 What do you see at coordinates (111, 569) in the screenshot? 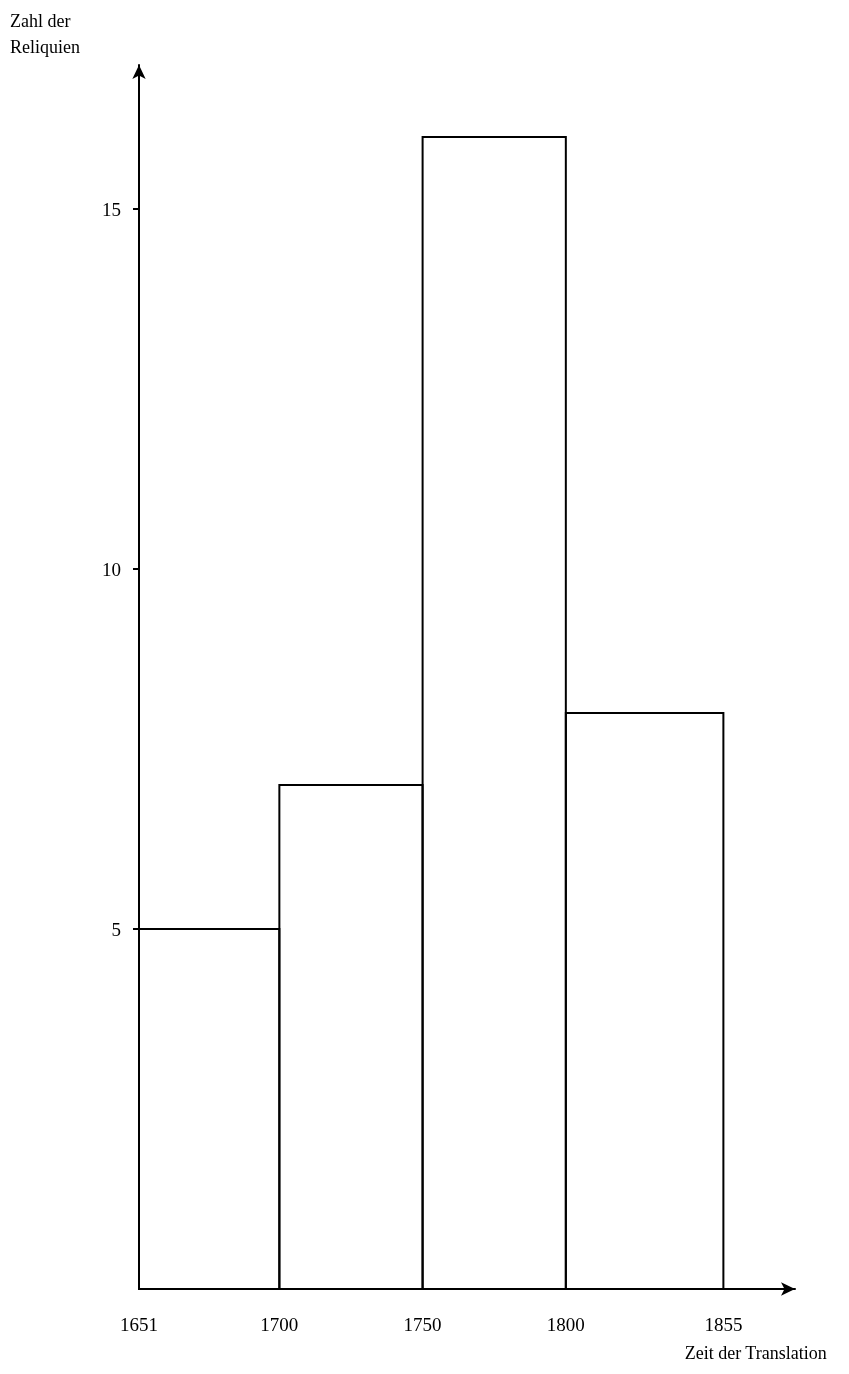
I see `y-tick-label: 10` at bounding box center [111, 569].